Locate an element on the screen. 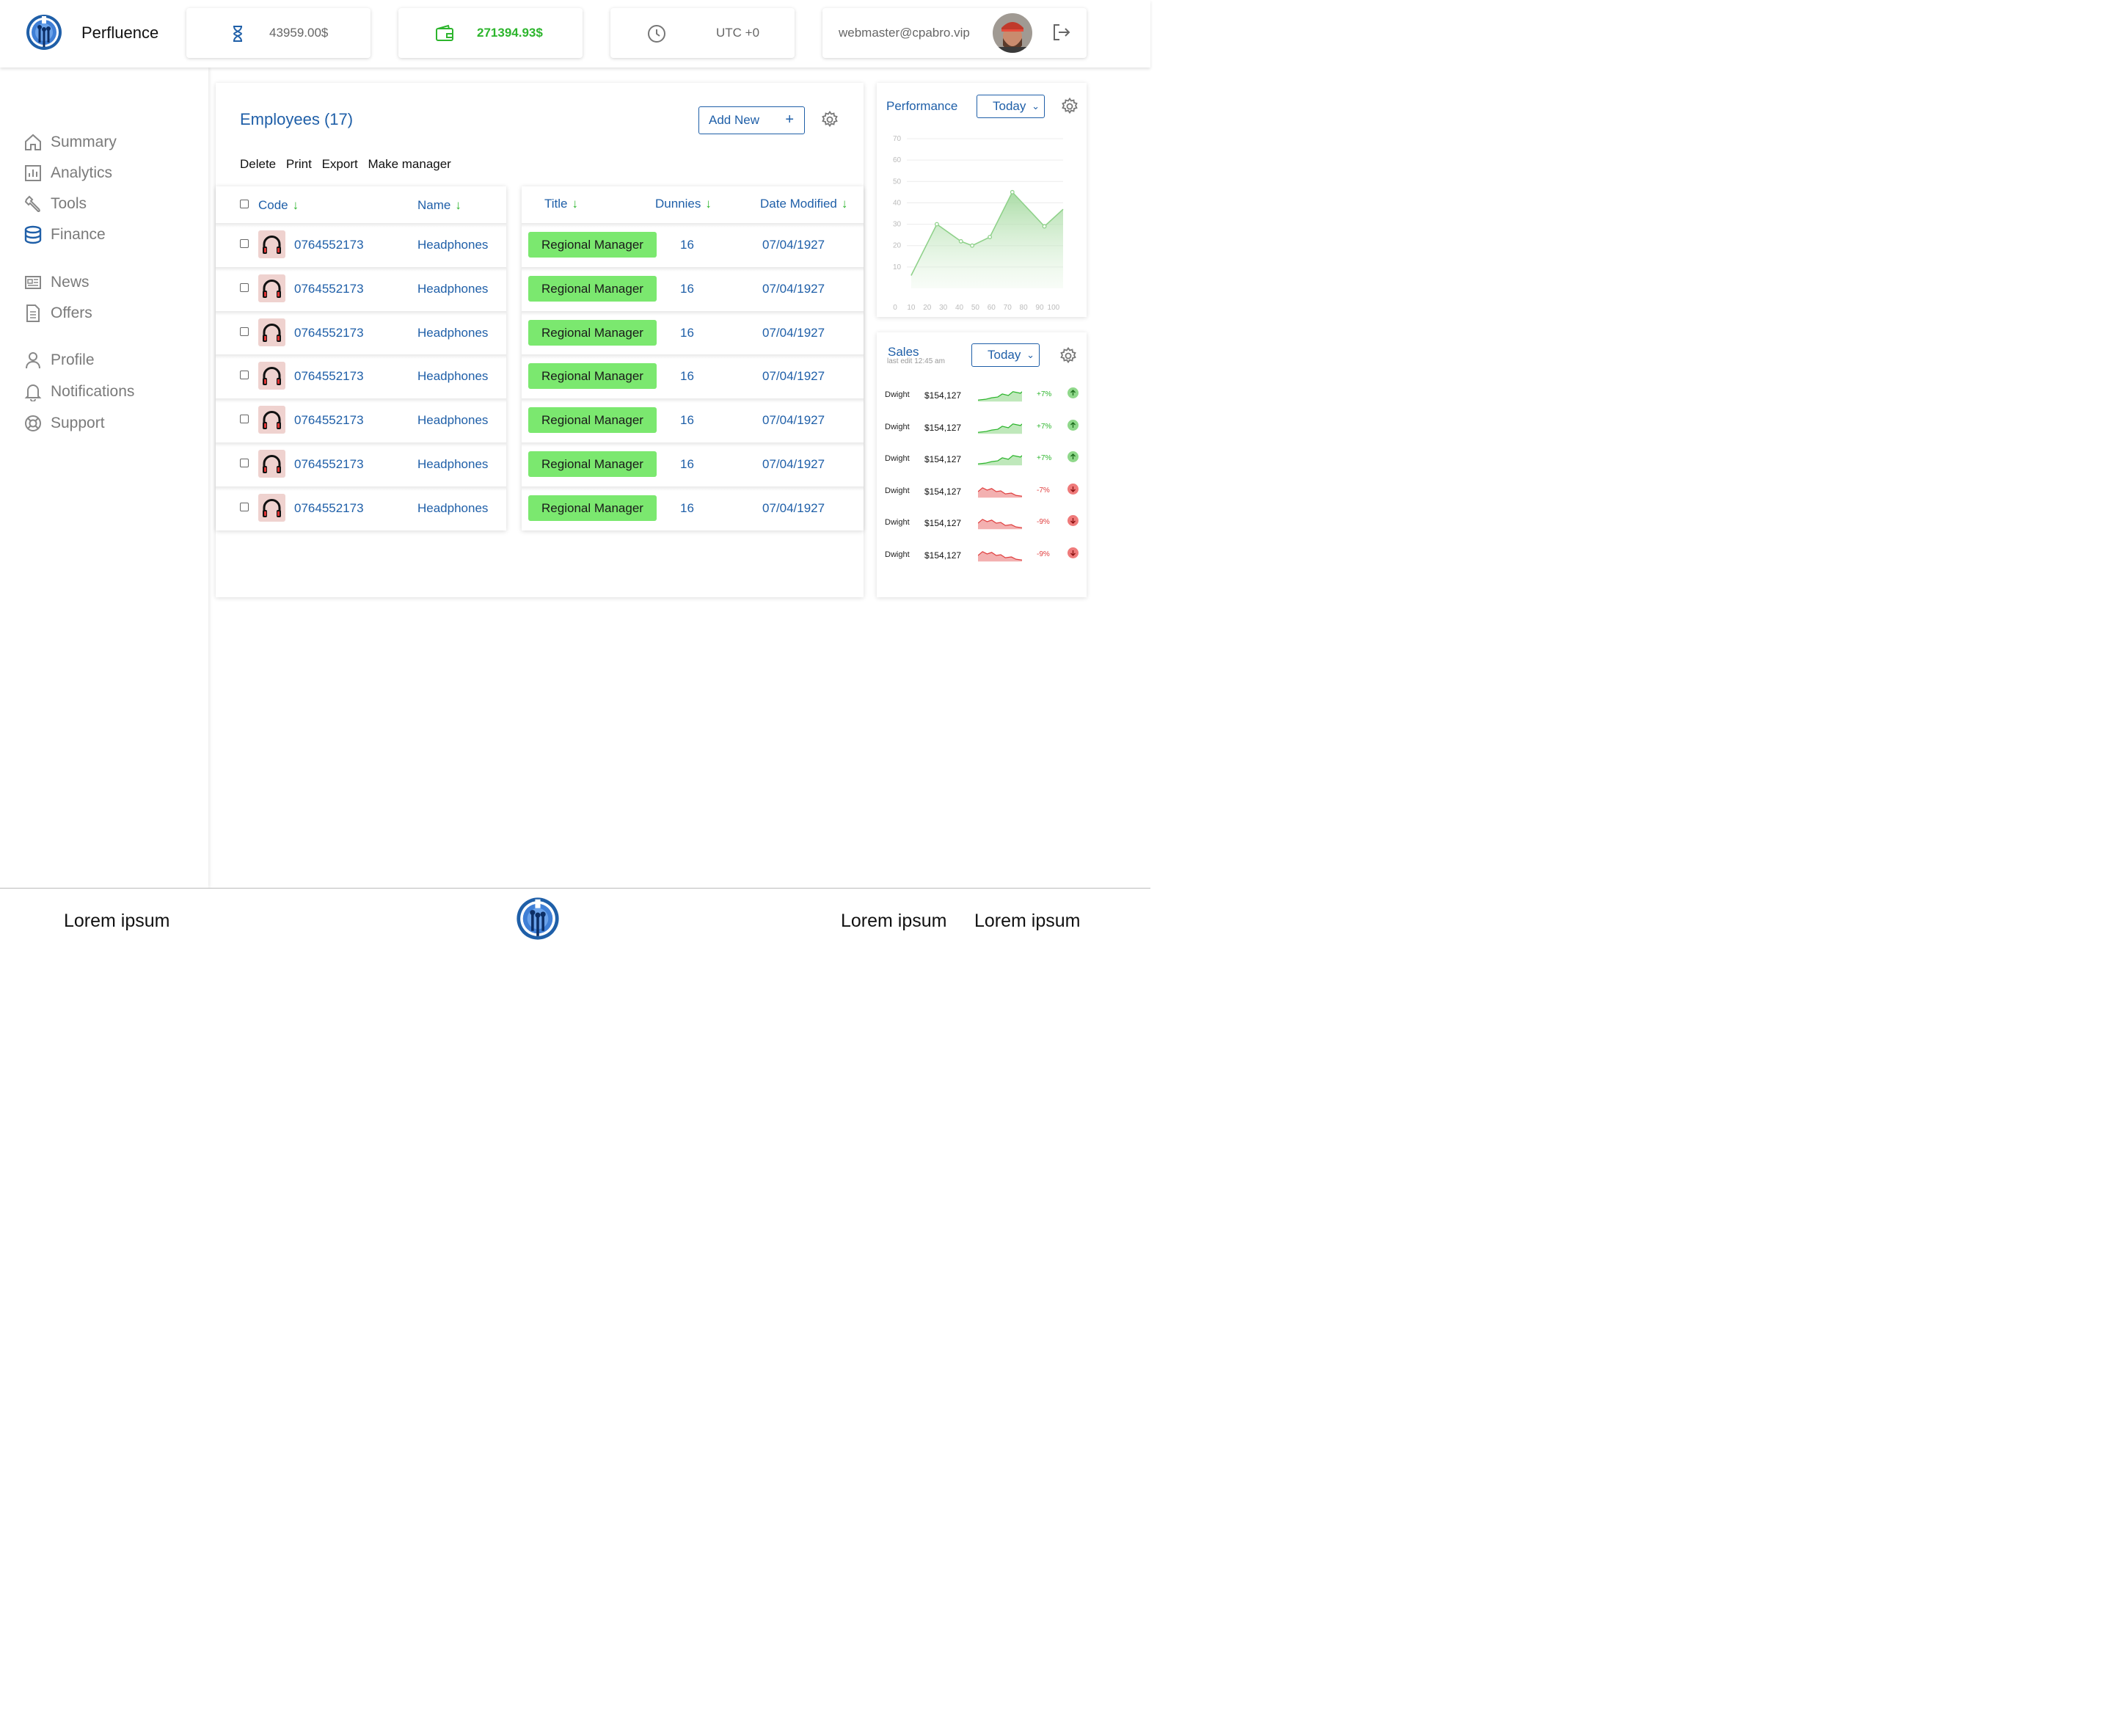 This screenshot has height=1736, width=2113. series-line is located at coordinates (987, 233).